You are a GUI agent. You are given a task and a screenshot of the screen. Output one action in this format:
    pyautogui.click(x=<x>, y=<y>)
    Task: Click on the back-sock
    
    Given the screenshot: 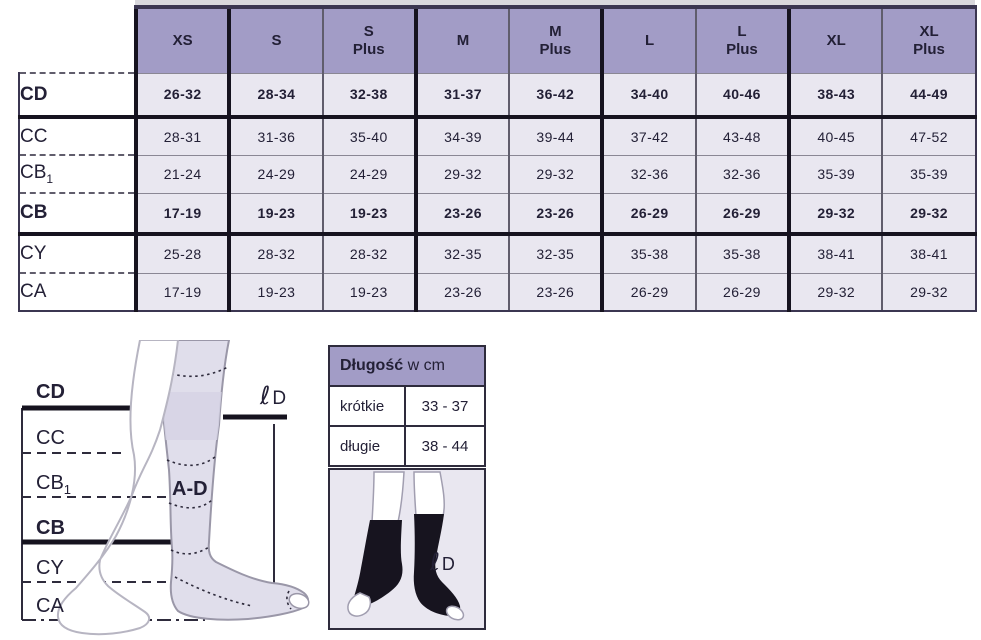 What is the action you would take?
    pyautogui.click(x=437, y=565)
    